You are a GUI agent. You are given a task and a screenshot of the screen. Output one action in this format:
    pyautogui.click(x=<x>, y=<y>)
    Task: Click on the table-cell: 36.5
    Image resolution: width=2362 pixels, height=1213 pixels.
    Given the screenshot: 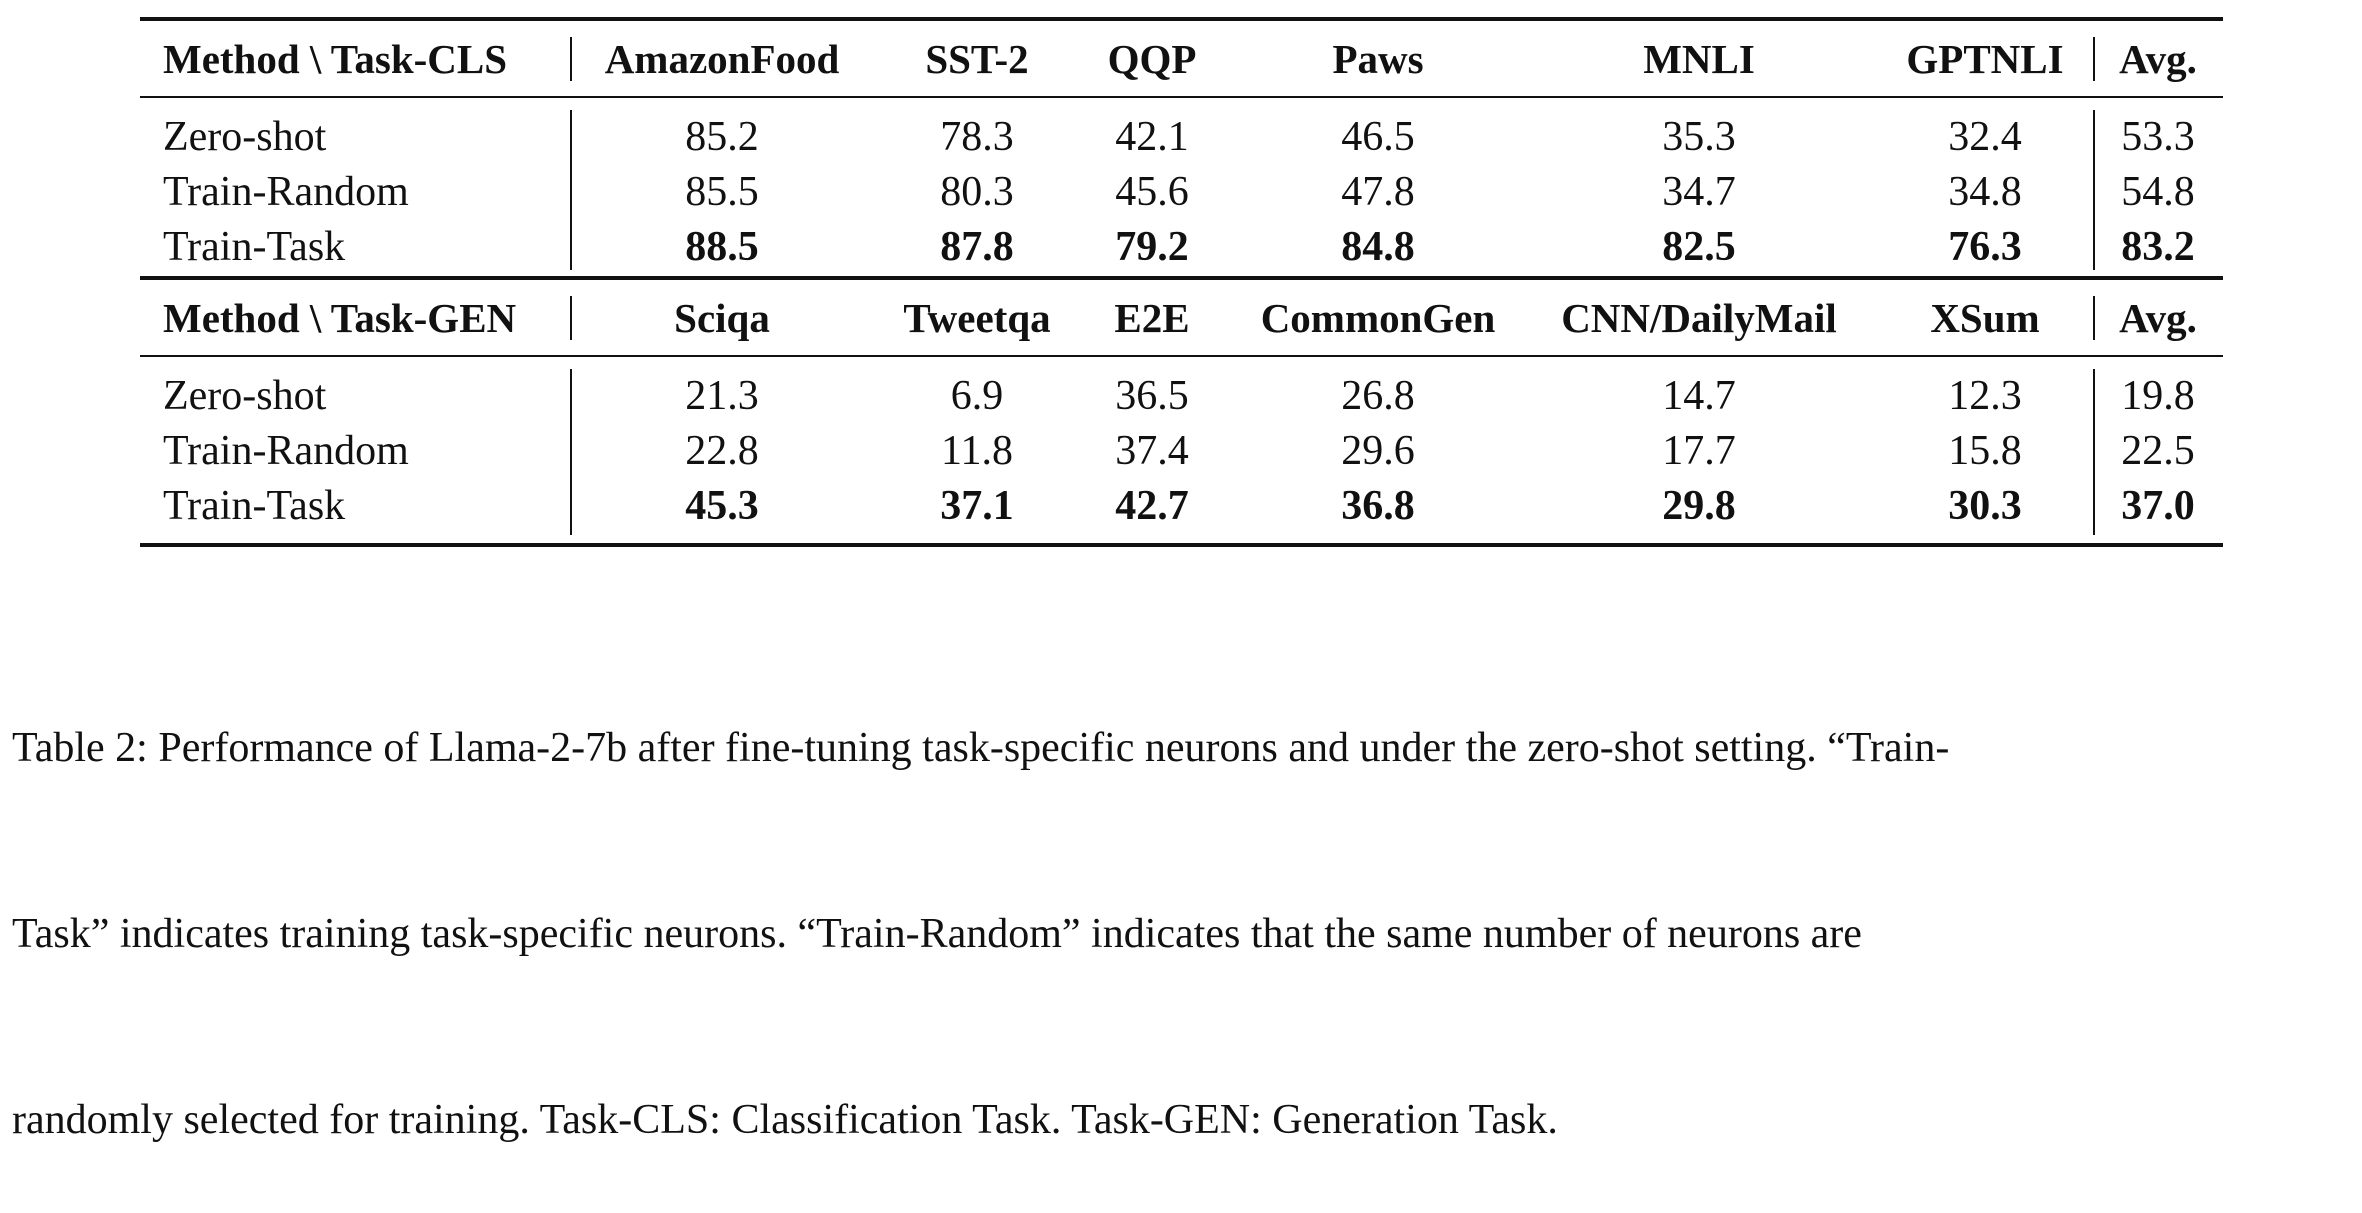 What is the action you would take?
    pyautogui.click(x=1152, y=396)
    